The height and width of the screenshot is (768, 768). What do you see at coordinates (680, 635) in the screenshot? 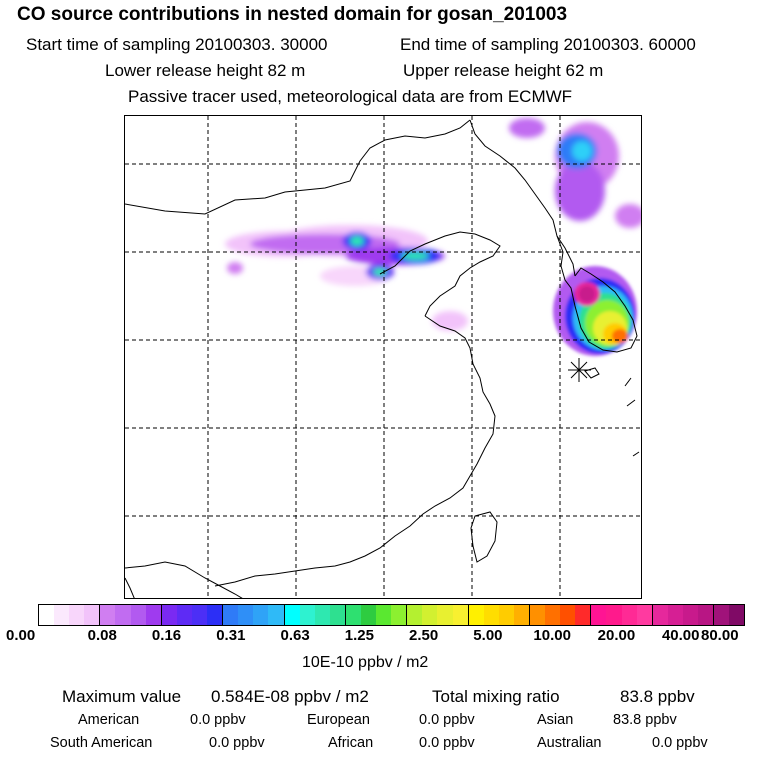
I see `colorbar-tick-label: 40.00` at bounding box center [680, 635].